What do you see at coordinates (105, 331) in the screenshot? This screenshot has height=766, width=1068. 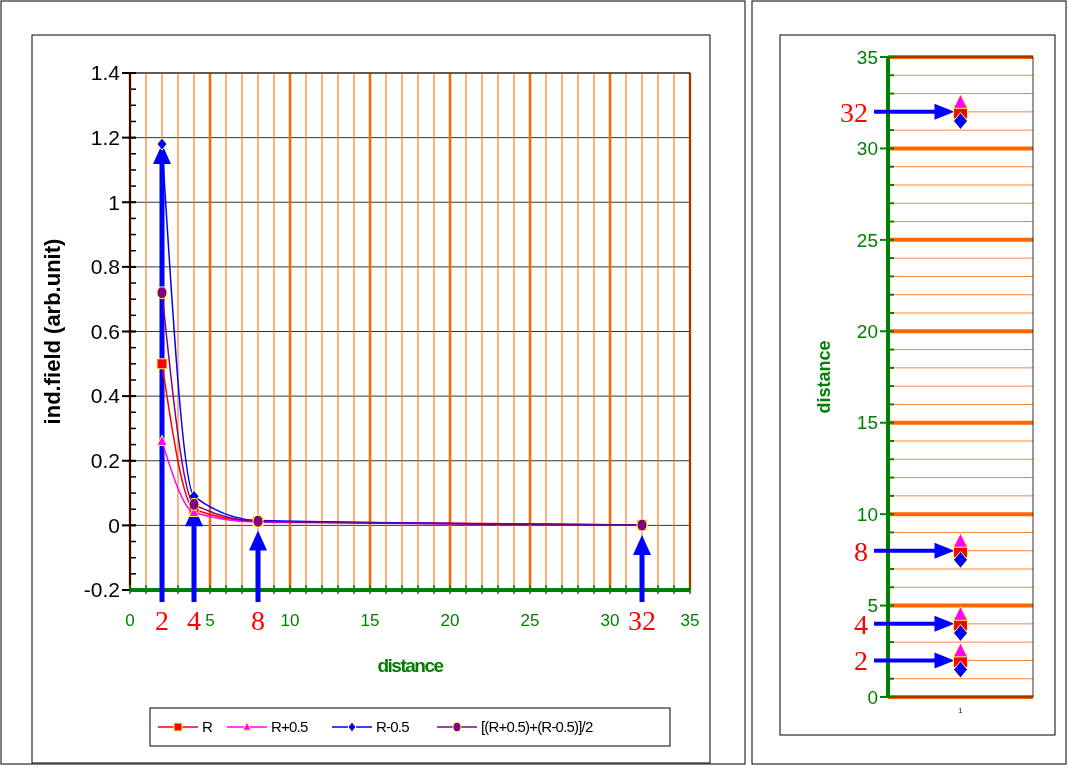 I see `y-tick-label: 0.6` at bounding box center [105, 331].